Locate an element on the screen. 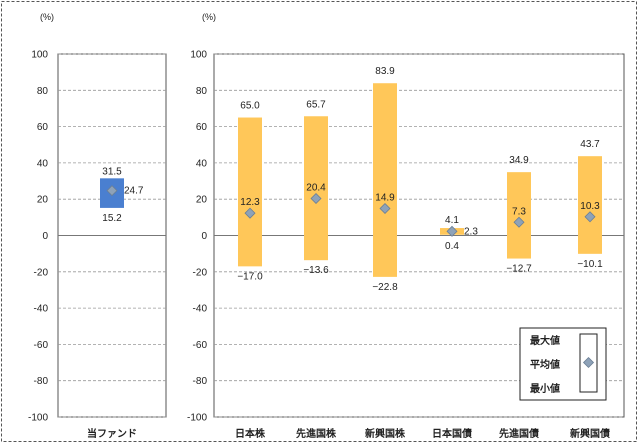 This screenshot has width=638, height=448. min-value-label: 0.4 is located at coordinates (452, 246).